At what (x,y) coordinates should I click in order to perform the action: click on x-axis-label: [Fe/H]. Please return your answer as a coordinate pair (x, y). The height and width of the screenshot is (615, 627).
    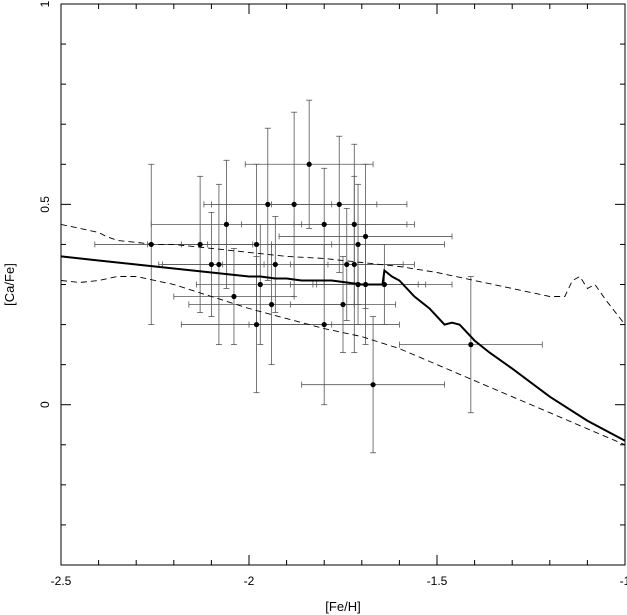
    Looking at the image, I should click on (342, 606).